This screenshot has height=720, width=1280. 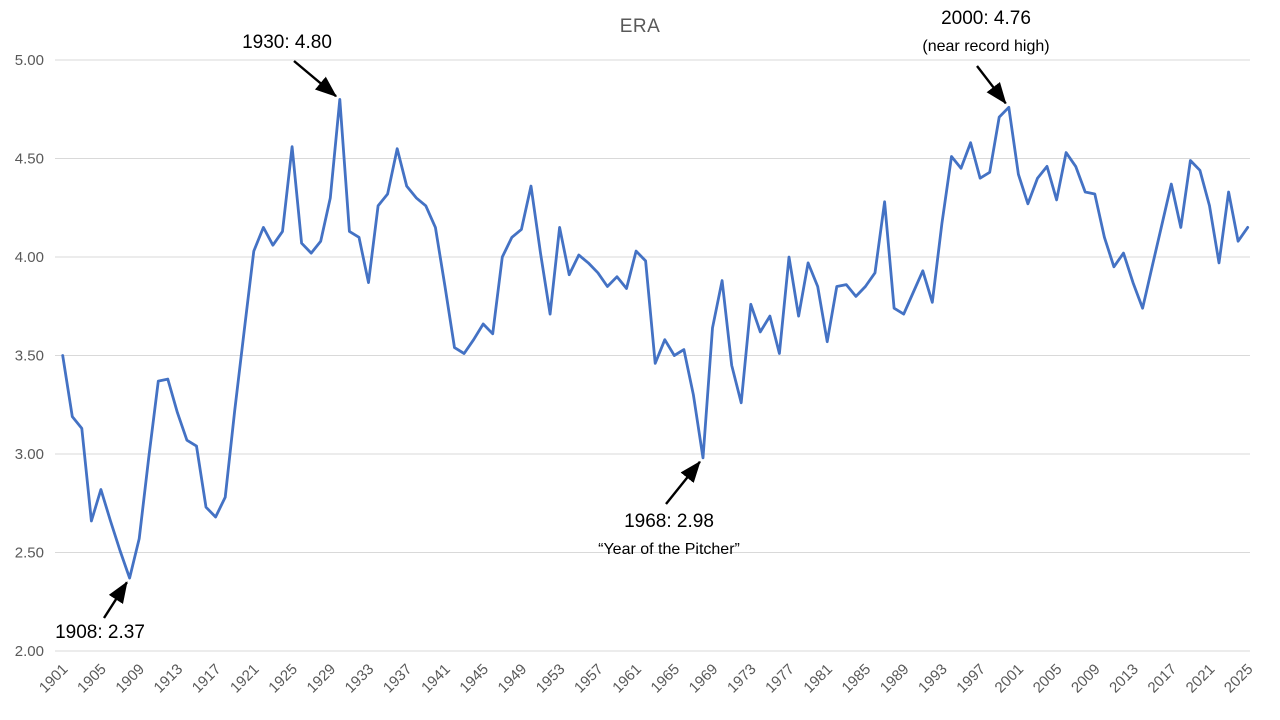 What do you see at coordinates (115, 600) in the screenshot?
I see `annotation-arrow-1908` at bounding box center [115, 600].